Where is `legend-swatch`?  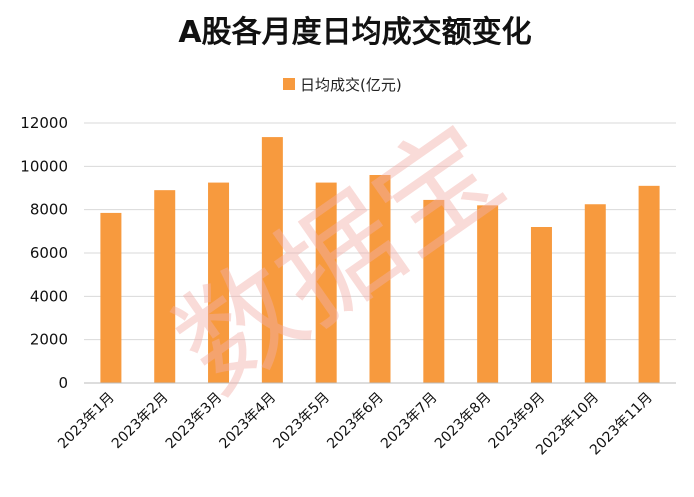 legend-swatch is located at coordinates (289, 84).